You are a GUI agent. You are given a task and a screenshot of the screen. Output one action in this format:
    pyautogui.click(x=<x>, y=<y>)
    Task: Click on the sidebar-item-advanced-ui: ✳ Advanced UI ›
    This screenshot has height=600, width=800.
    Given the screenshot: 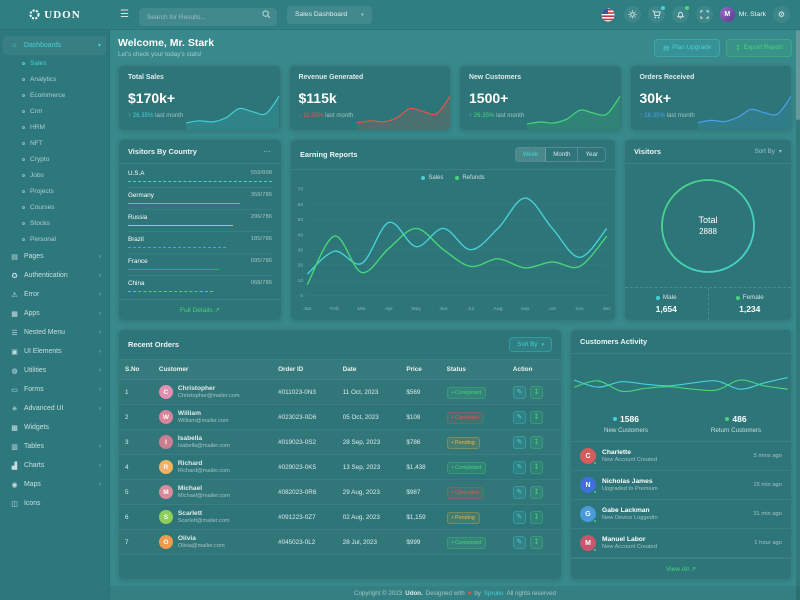 What is the action you would take?
    pyautogui.click(x=54, y=408)
    